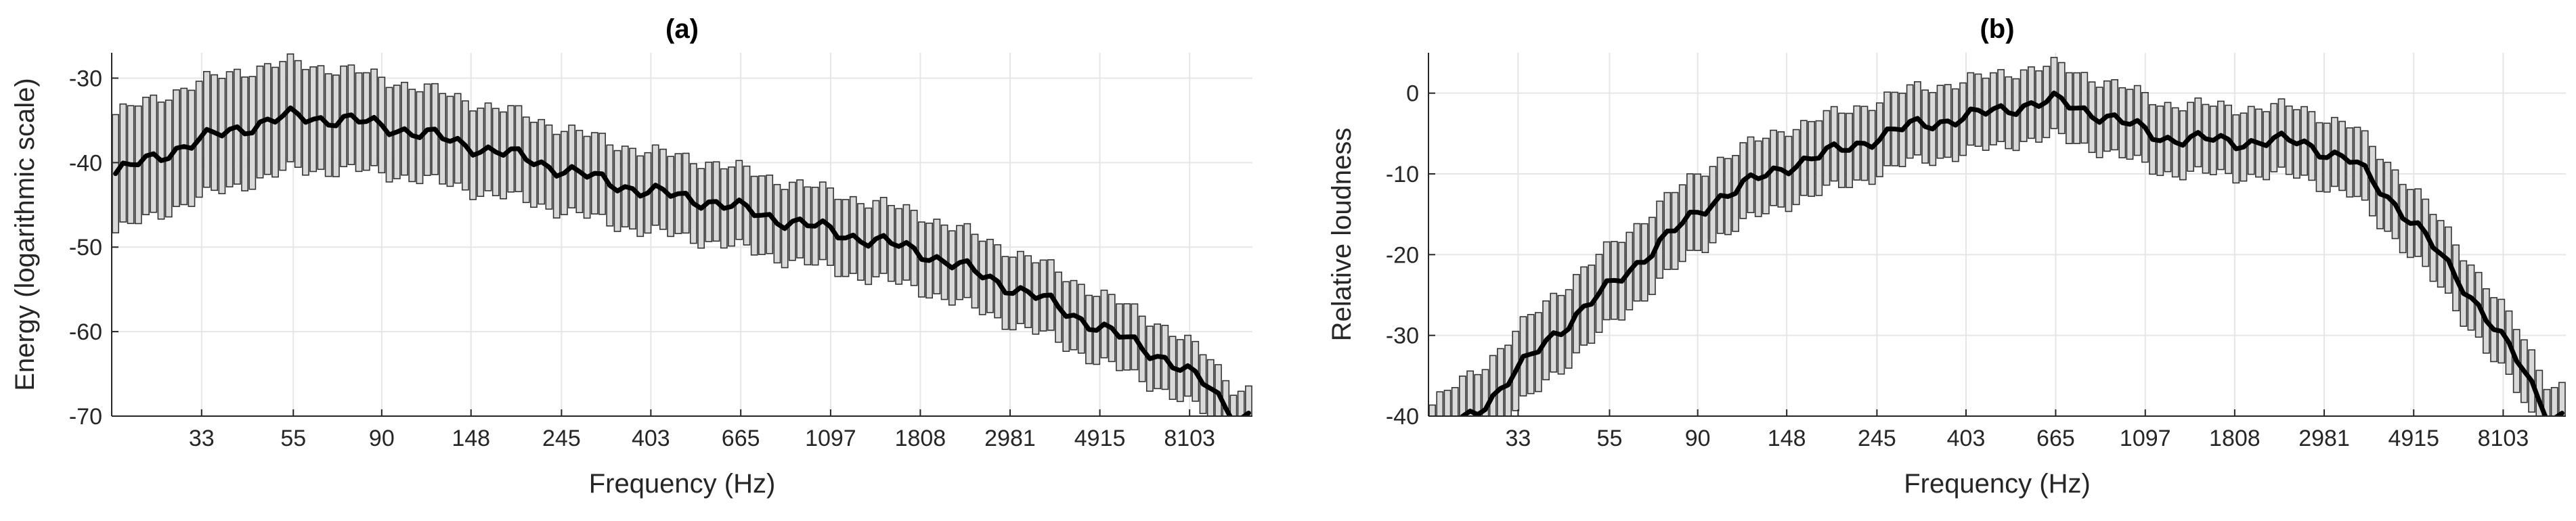 The height and width of the screenshot is (521, 2576). Describe the element at coordinates (682, 29) in the screenshot. I see `panel-title: (a)` at that location.